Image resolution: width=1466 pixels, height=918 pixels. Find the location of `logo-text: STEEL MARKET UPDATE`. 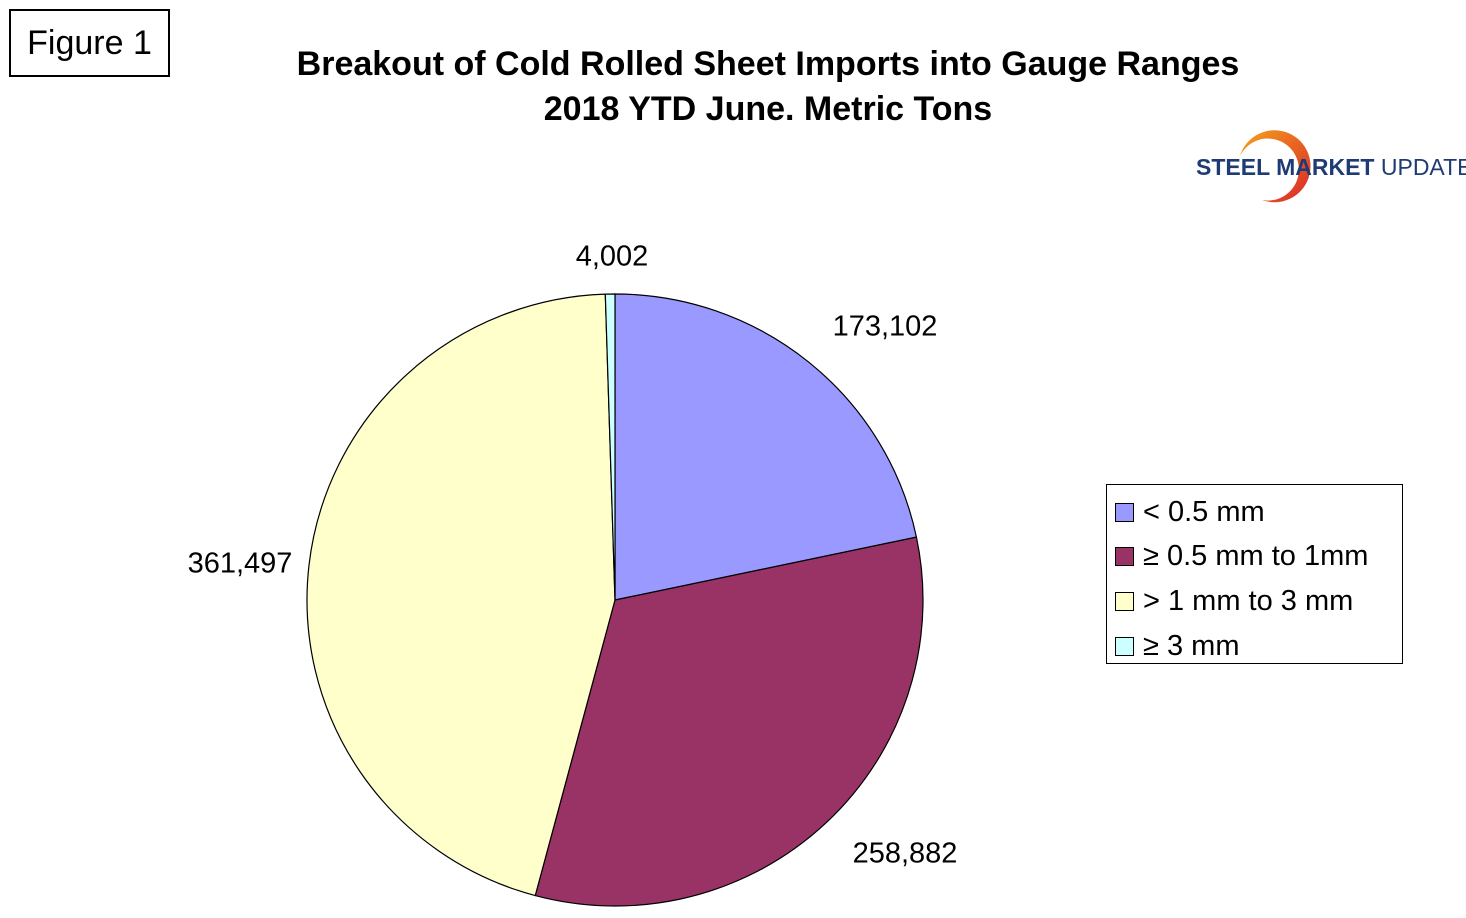

logo-text: STEEL MARKET UPDATE is located at coordinates (1331, 167).